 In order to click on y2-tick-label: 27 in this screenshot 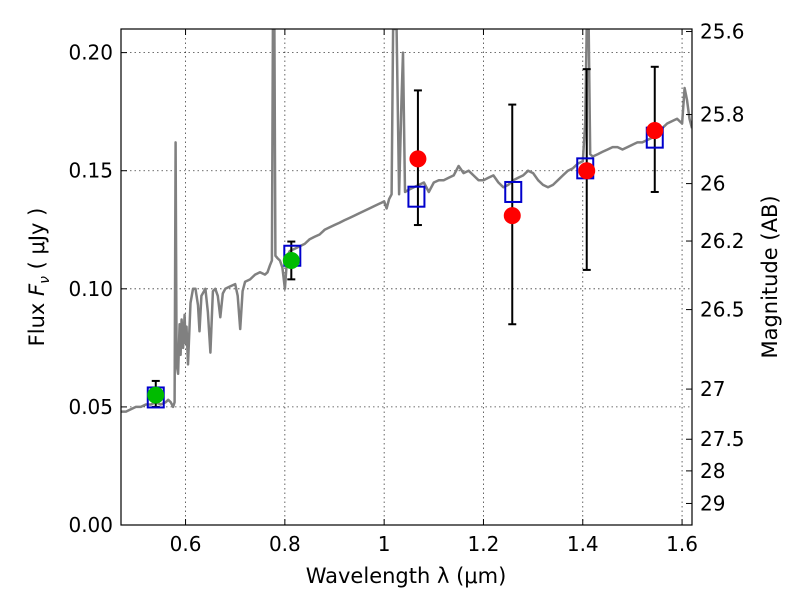, I will do `click(712, 389)`.